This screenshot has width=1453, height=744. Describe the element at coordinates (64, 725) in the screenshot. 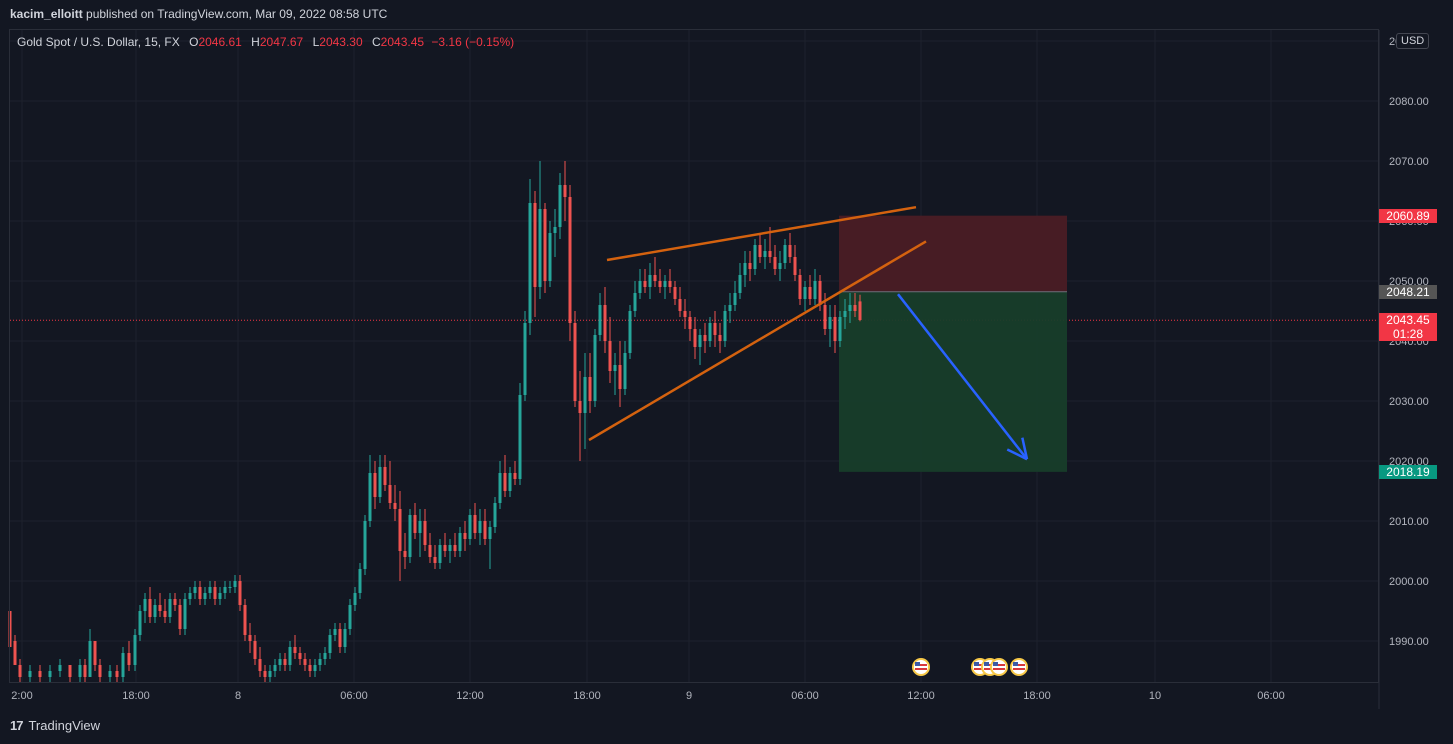

I see `brand-name: TradingView` at that location.